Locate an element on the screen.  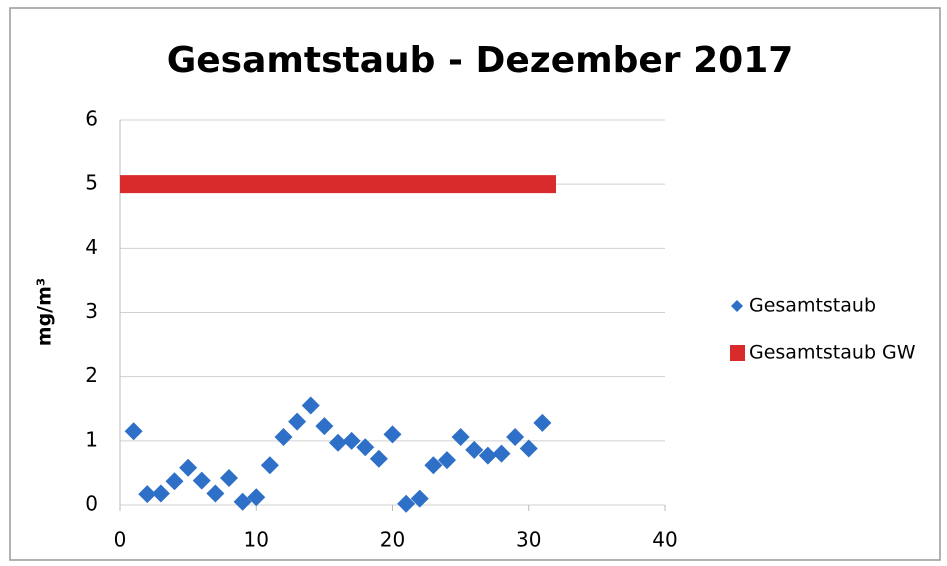
y-tick-label: 5 is located at coordinates (91, 183).